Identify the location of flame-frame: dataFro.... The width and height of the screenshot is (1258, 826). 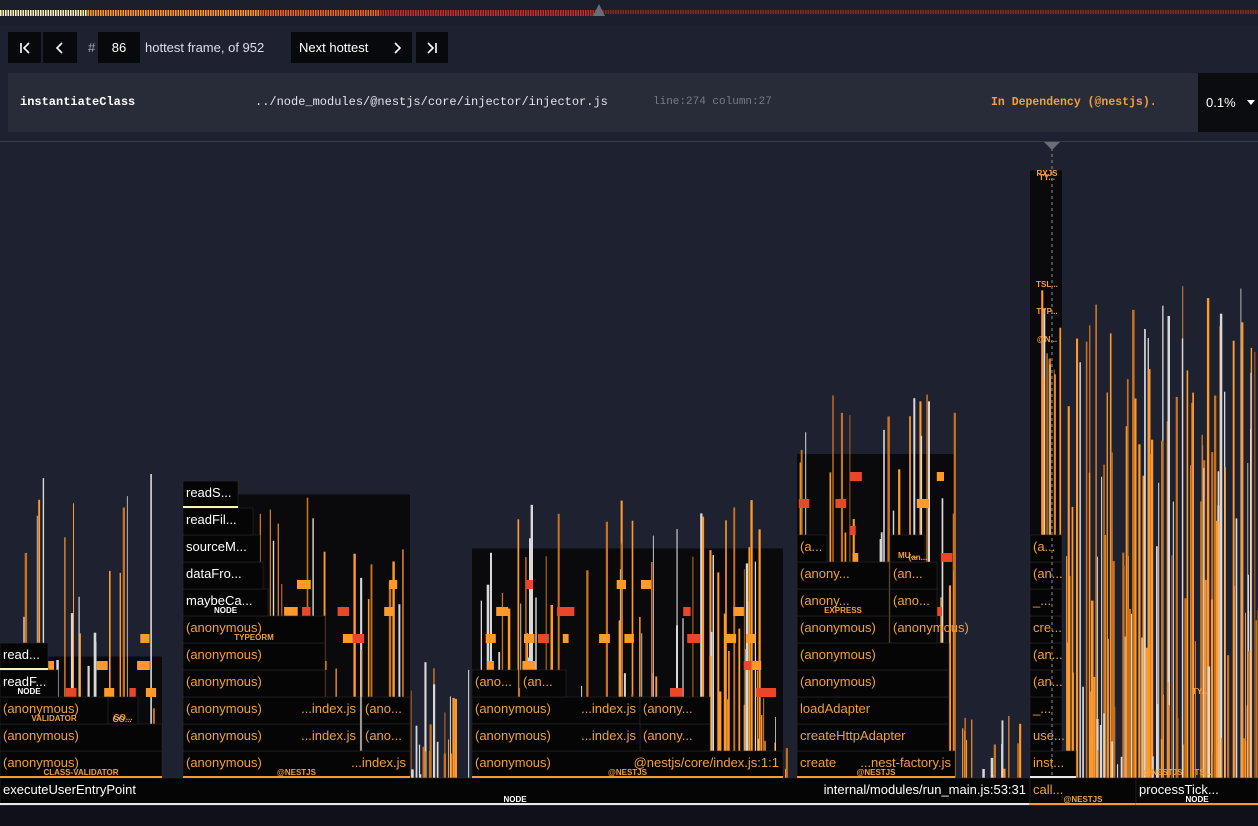
(223, 575).